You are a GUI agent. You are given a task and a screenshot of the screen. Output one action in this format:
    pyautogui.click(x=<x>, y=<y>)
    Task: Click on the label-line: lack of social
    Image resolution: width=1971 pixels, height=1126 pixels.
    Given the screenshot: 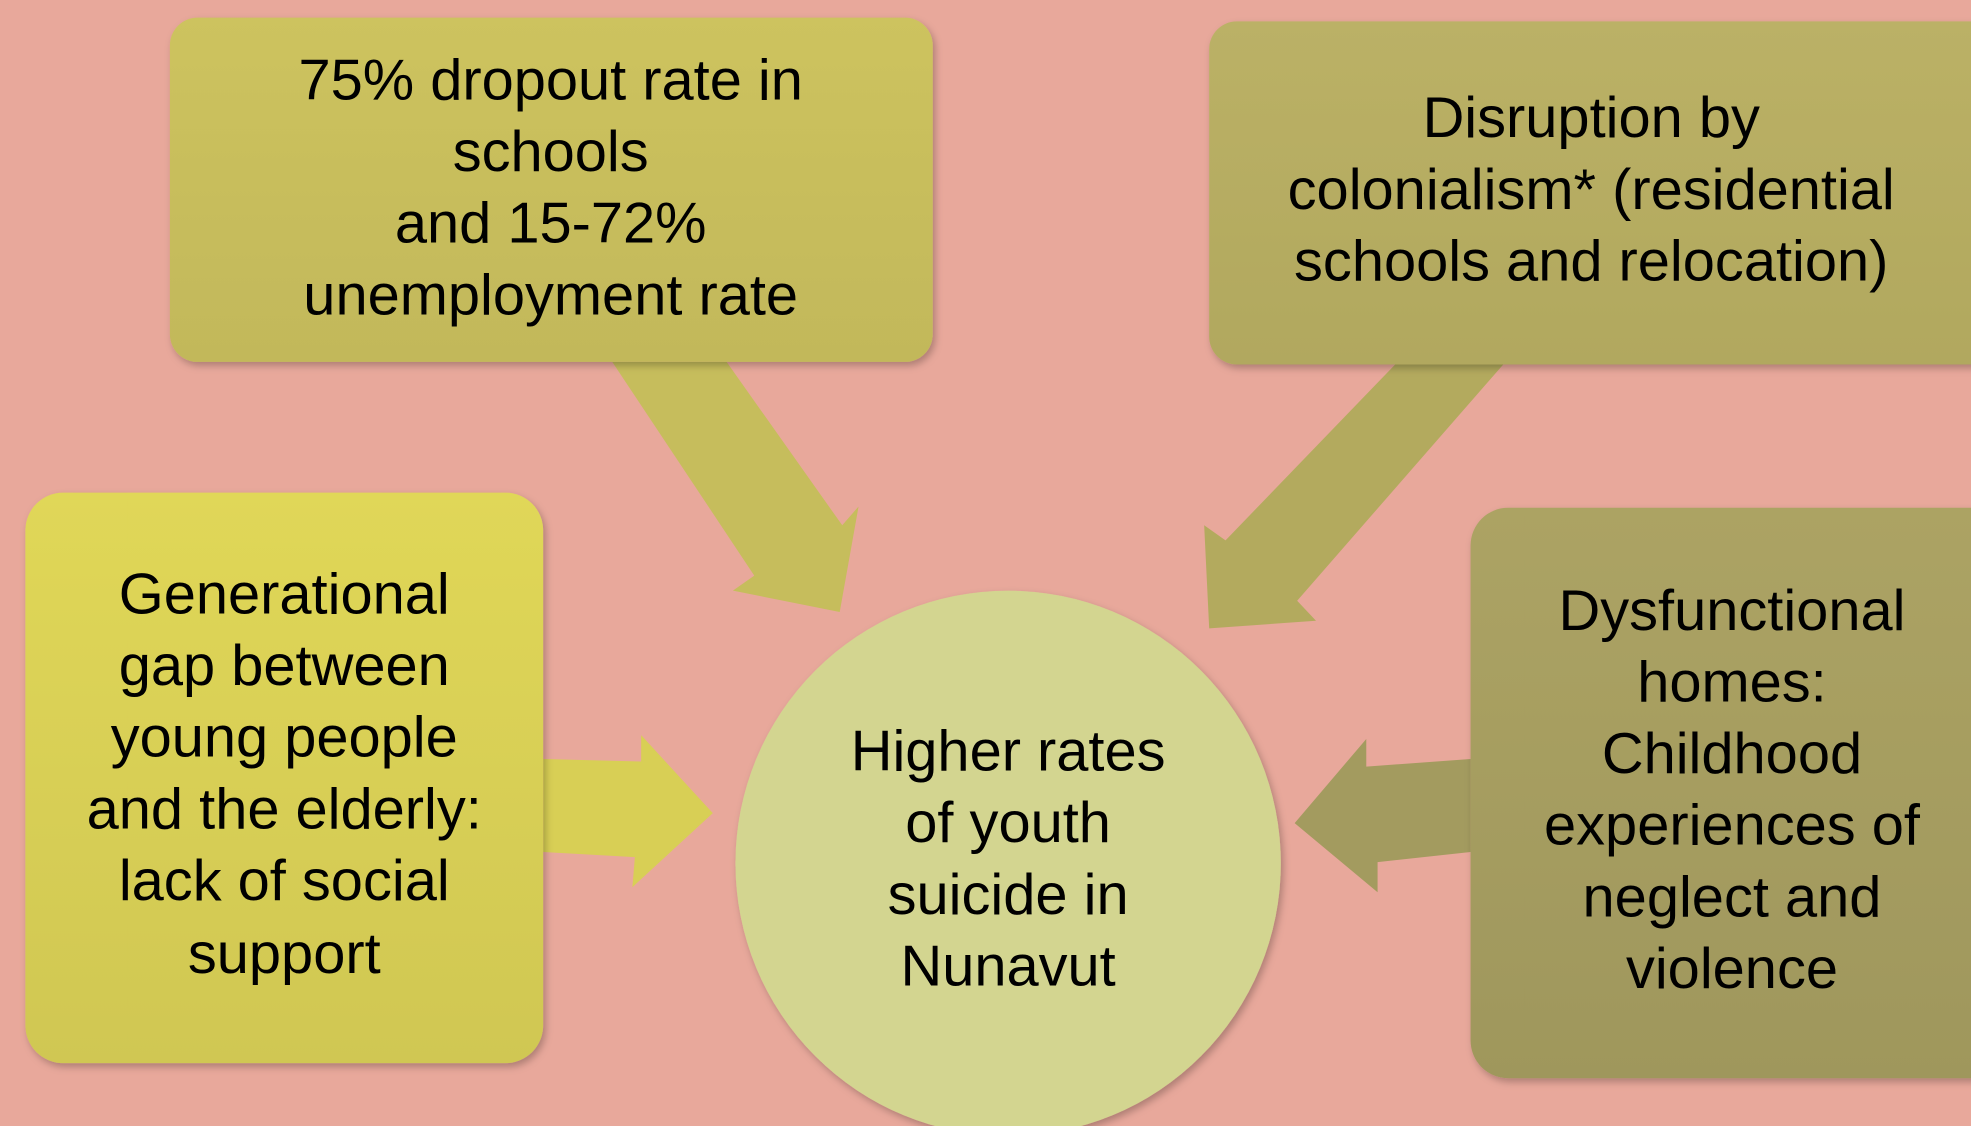 What is the action you would take?
    pyautogui.click(x=284, y=881)
    